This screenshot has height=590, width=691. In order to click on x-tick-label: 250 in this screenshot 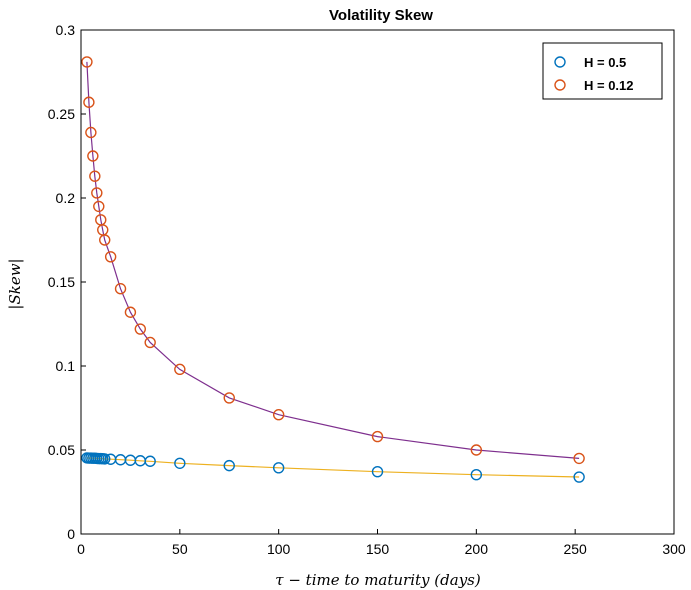, I will do `click(575, 549)`.